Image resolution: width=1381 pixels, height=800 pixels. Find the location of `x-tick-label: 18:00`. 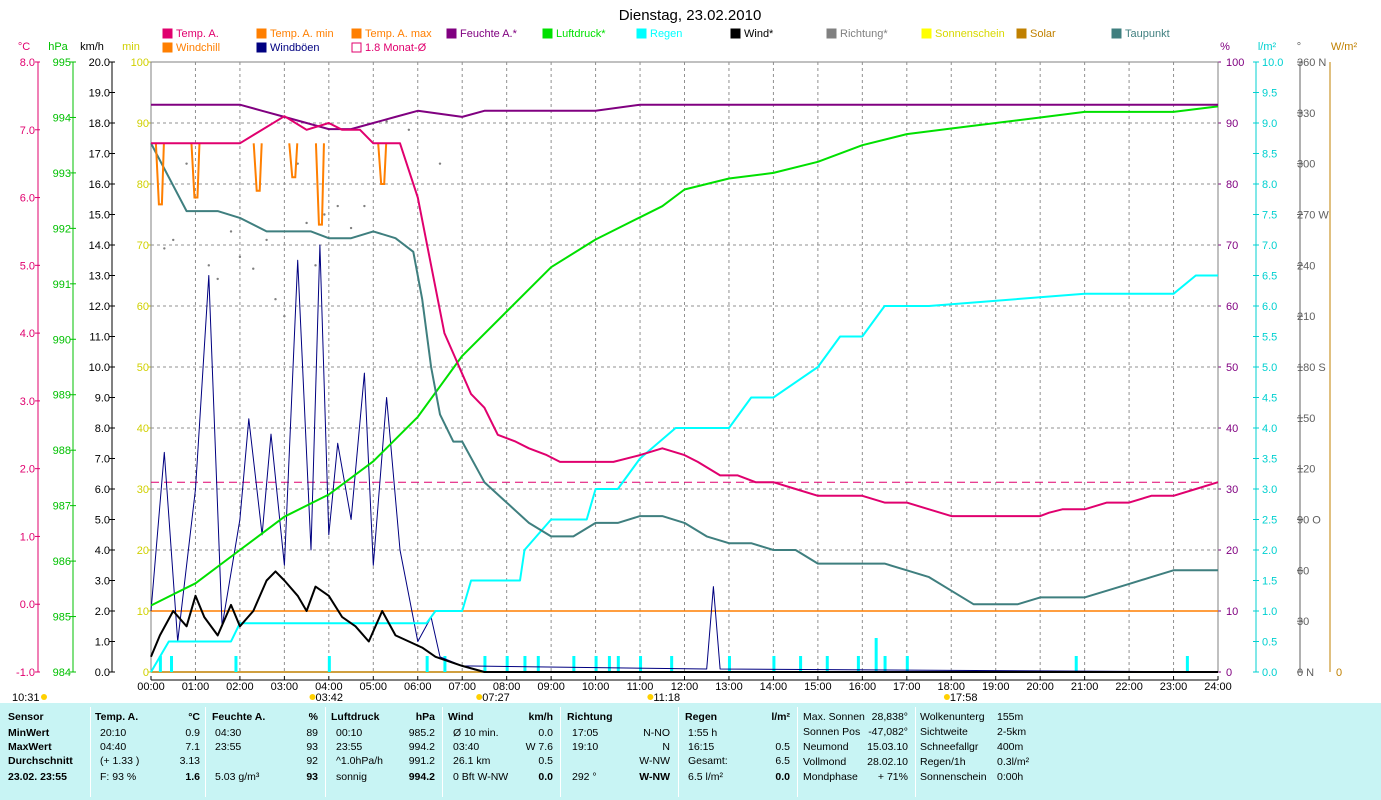

x-tick-label: 18:00 is located at coordinates (951, 687).